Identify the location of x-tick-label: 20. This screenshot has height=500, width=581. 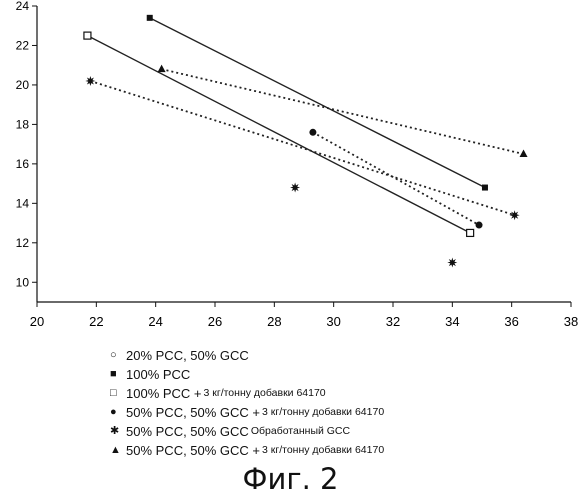
(37, 321).